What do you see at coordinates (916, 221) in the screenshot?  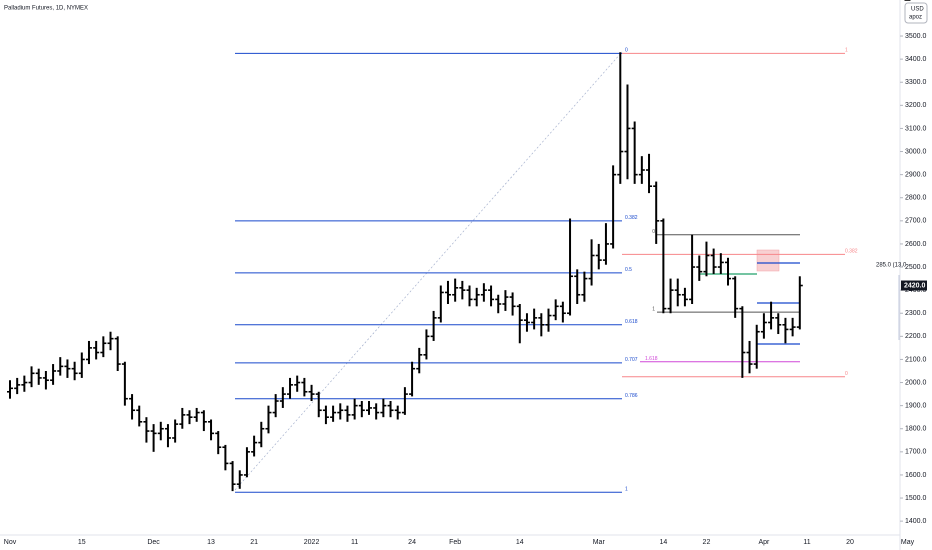 I see `y-tick-label: 2700.0` at bounding box center [916, 221].